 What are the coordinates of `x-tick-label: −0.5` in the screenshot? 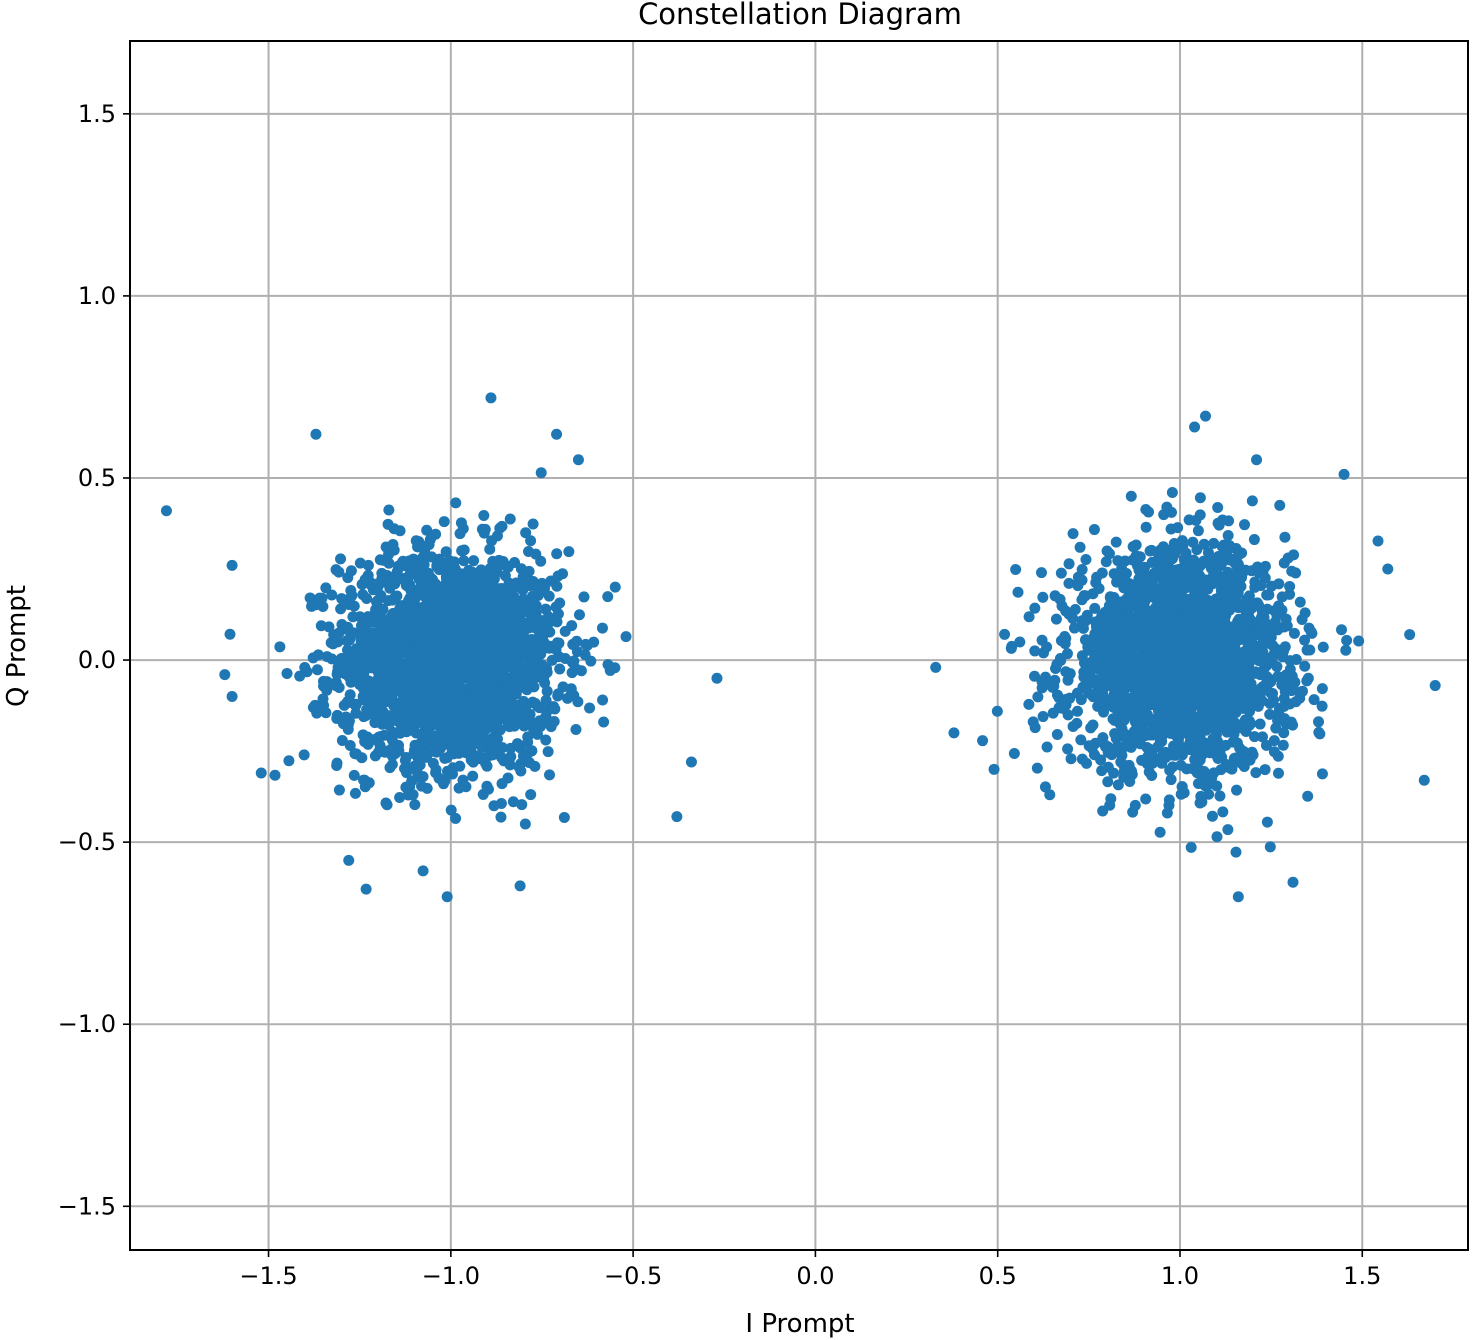 It's located at (633, 1276).